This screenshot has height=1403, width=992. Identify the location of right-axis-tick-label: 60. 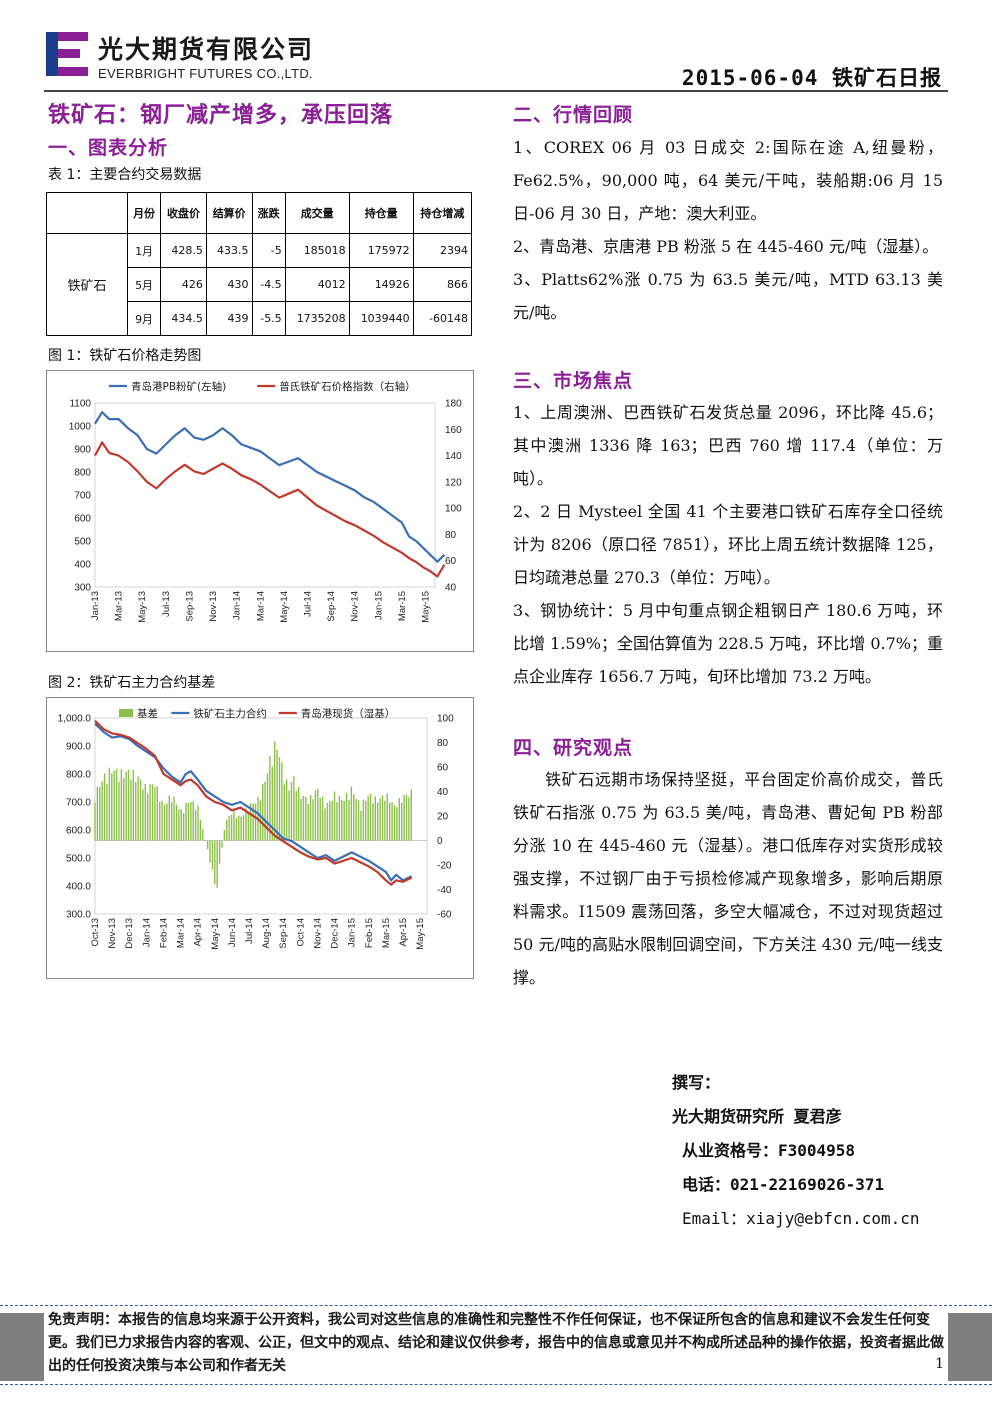
(443, 768).